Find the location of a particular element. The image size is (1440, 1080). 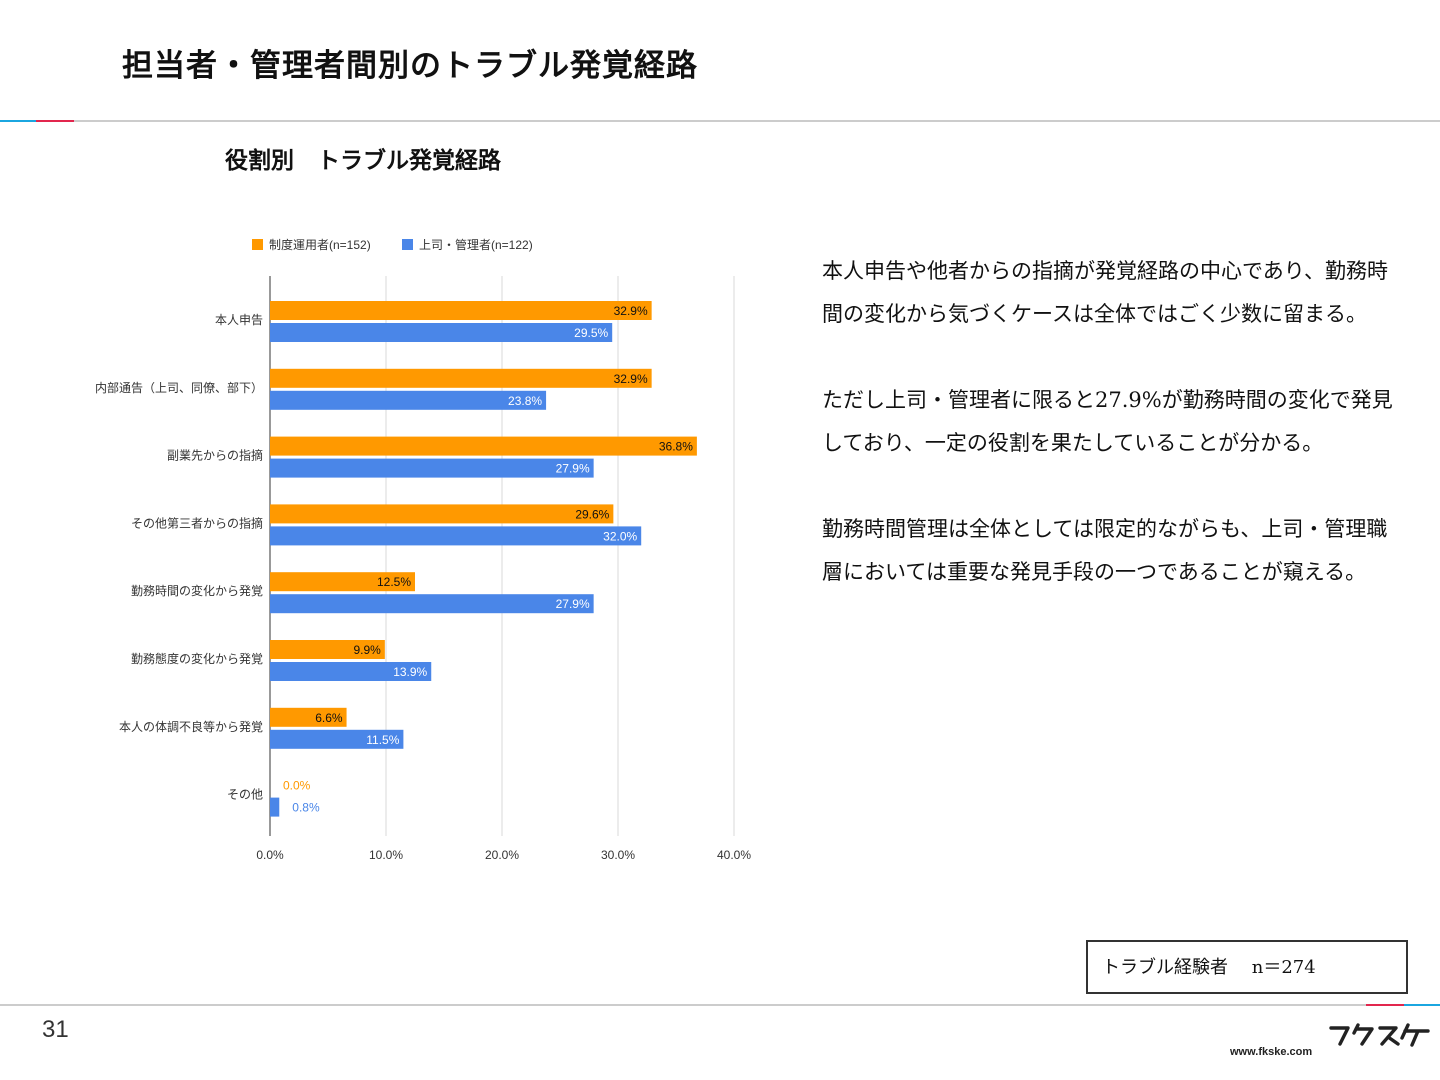

footer-rule-accent-cyan is located at coordinates (1422, 1005).